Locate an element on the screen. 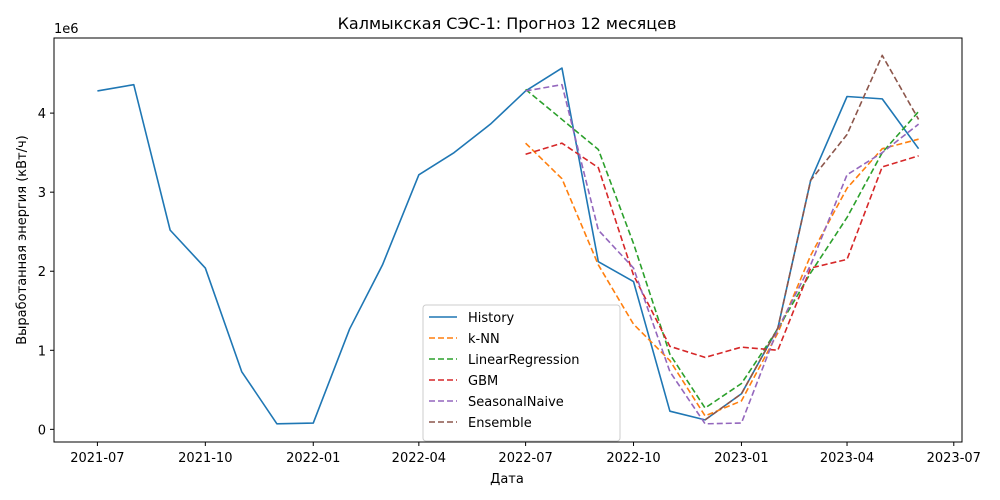 Image resolution: width=1000 pixels, height=500 pixels. x-tick-label: 2021-07 is located at coordinates (97, 458).